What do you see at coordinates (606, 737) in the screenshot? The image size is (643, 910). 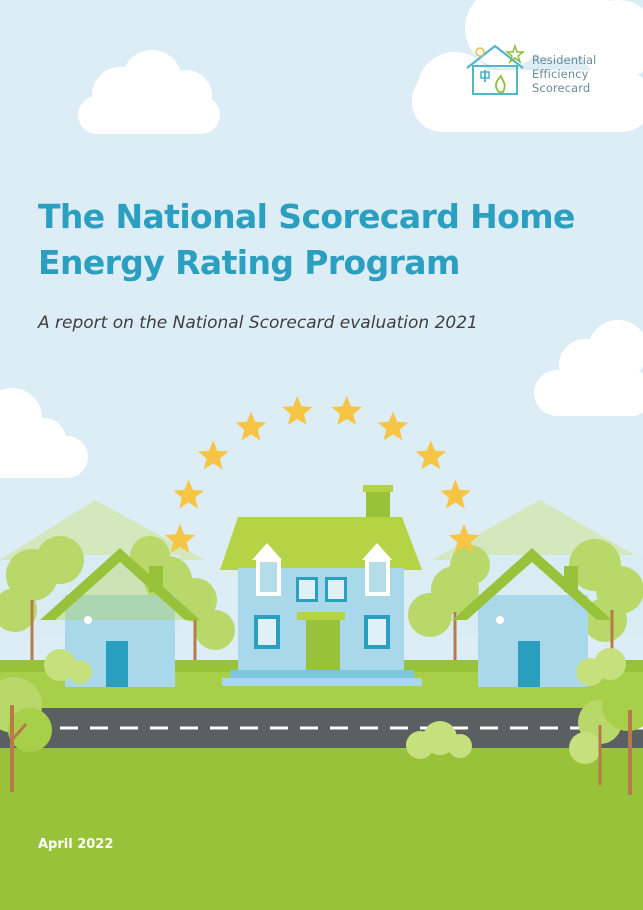 I see `foreground-tree-right` at bounding box center [606, 737].